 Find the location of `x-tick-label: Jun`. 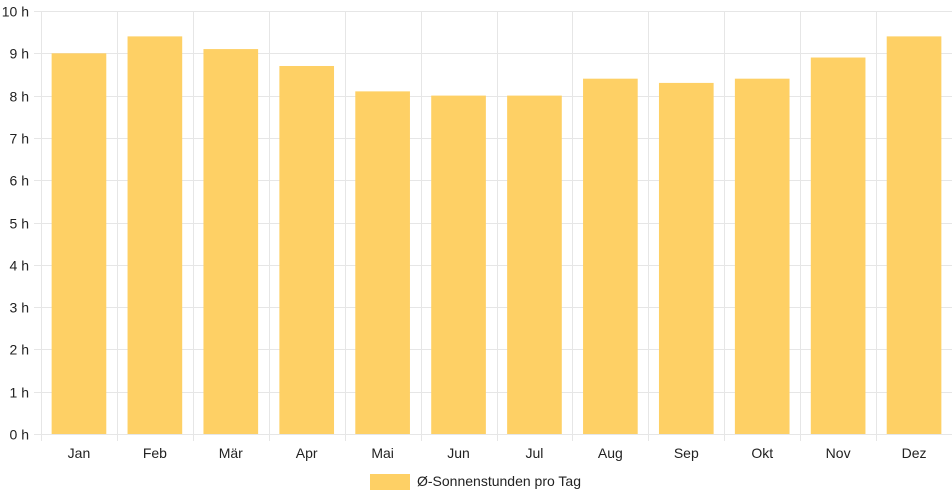

x-tick-label: Jun is located at coordinates (458, 453).